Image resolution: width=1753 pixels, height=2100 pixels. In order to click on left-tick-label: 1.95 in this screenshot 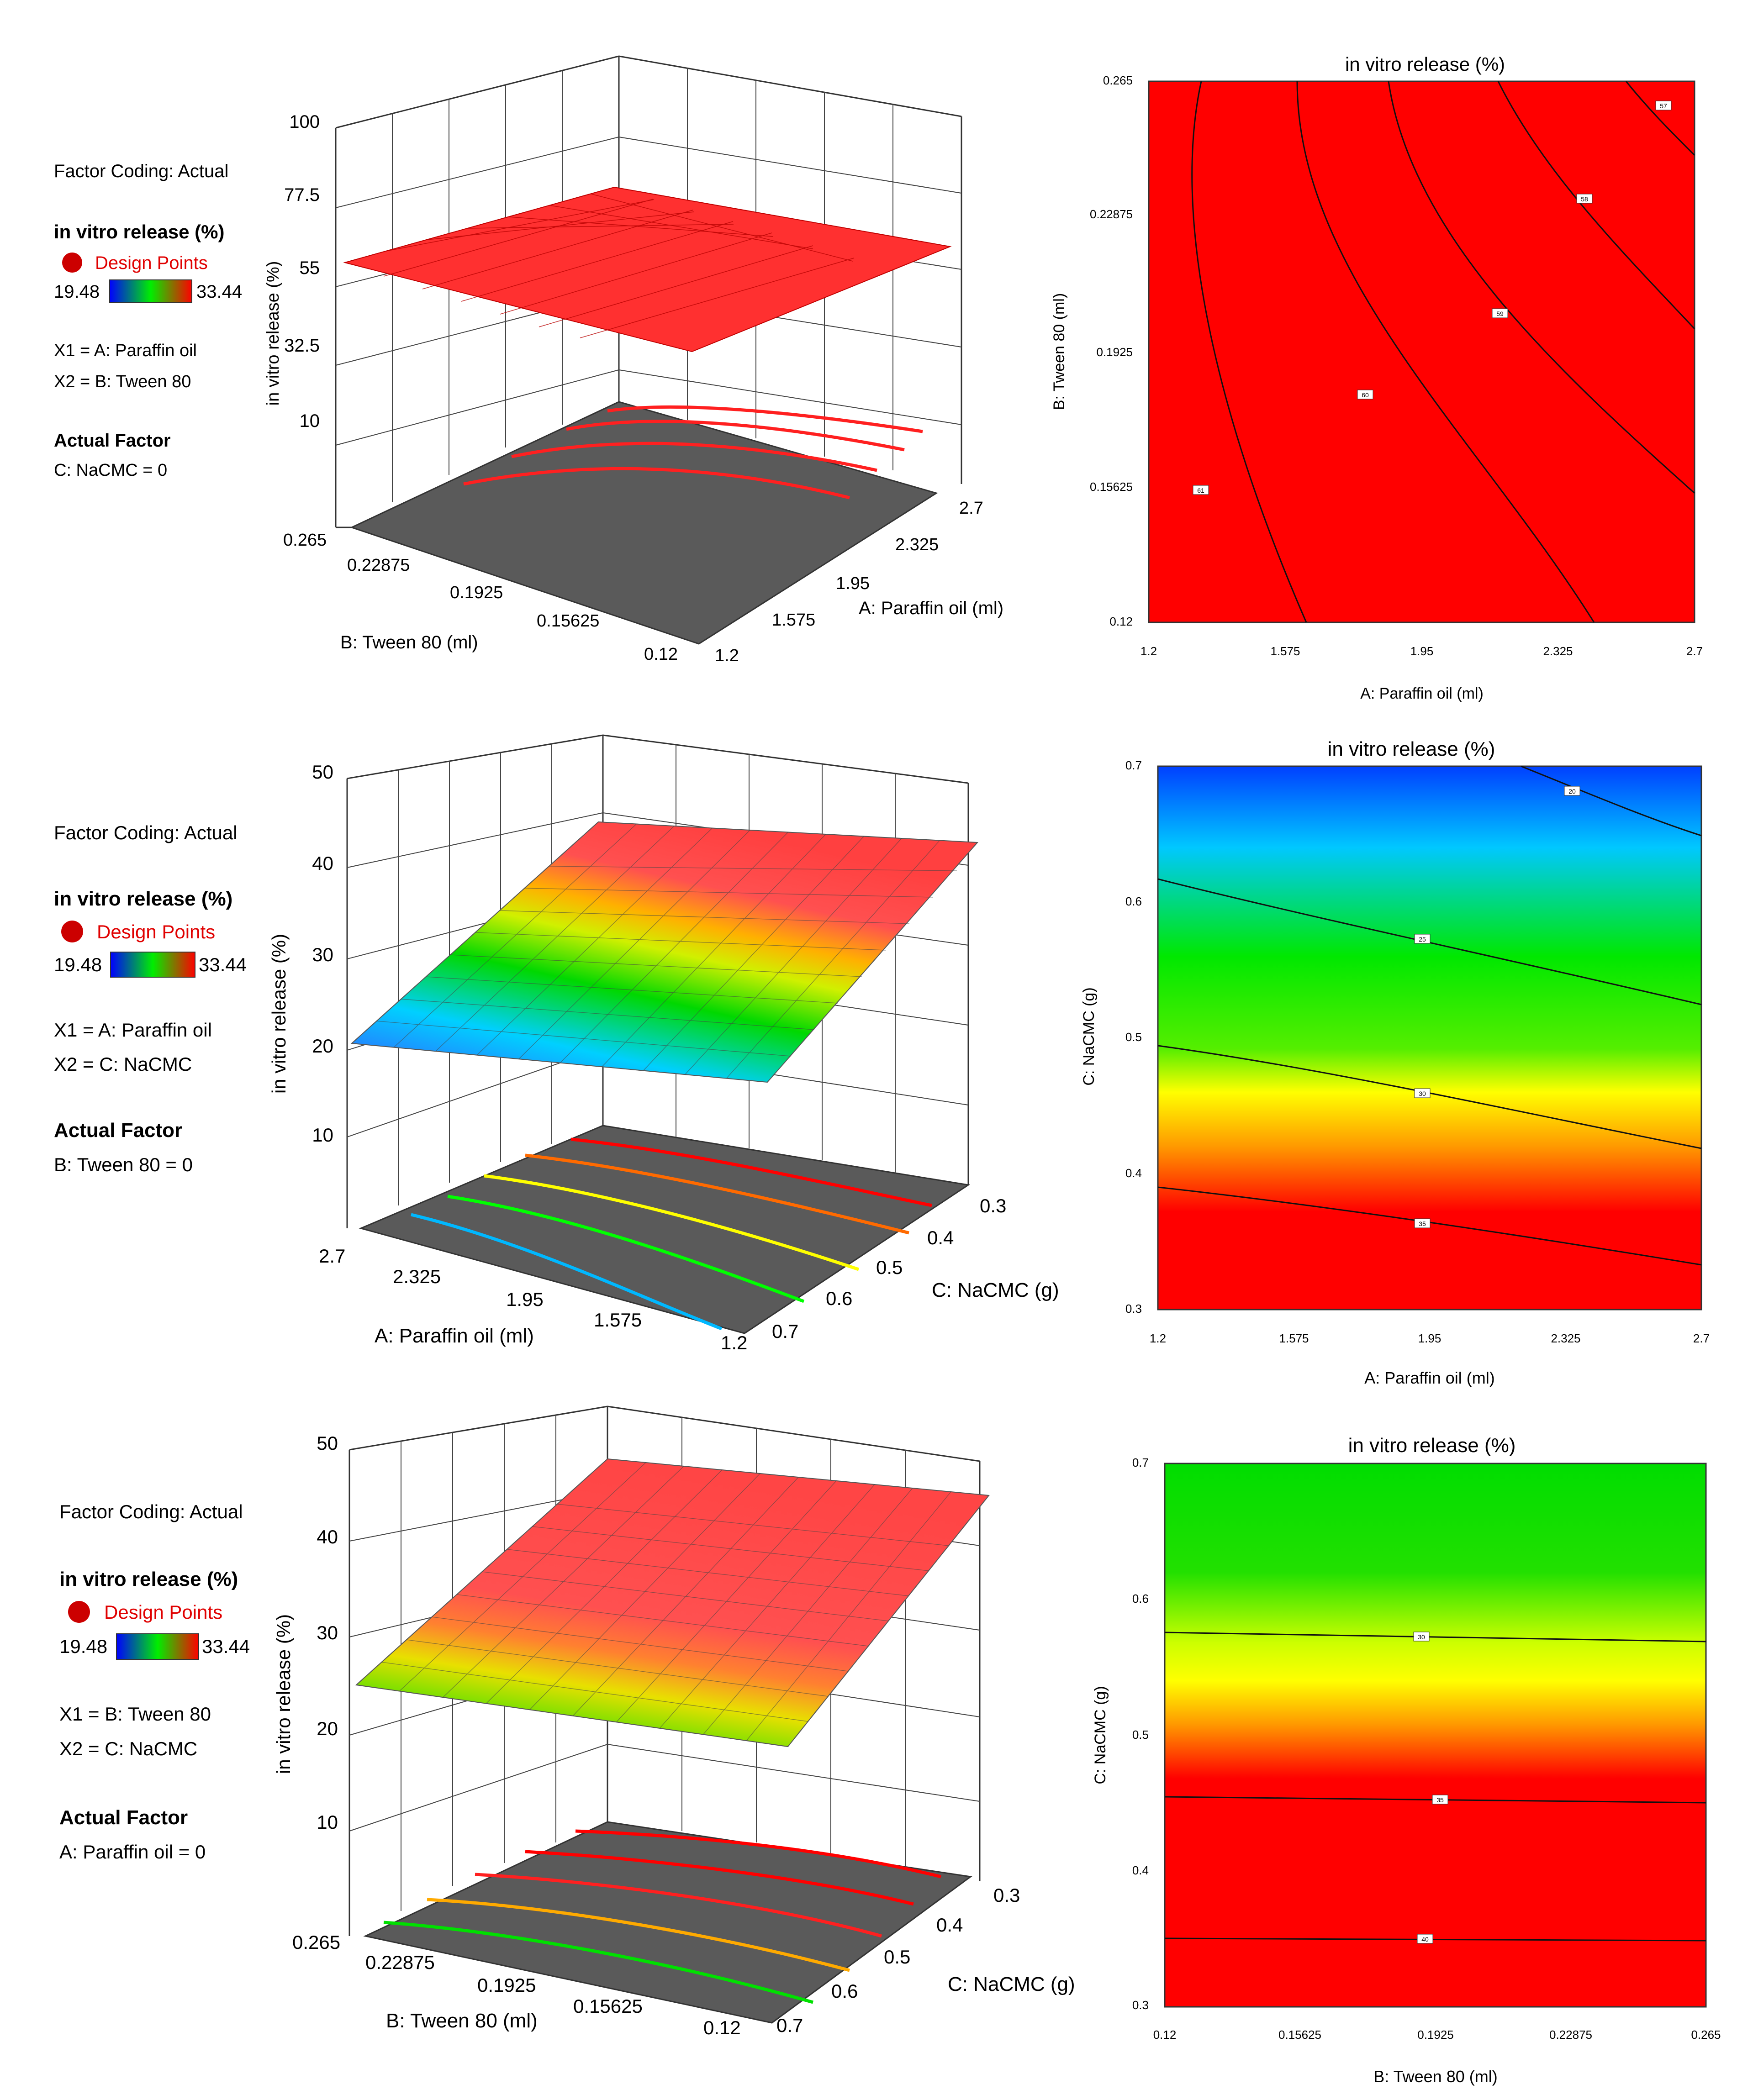, I will do `click(525, 1299)`.